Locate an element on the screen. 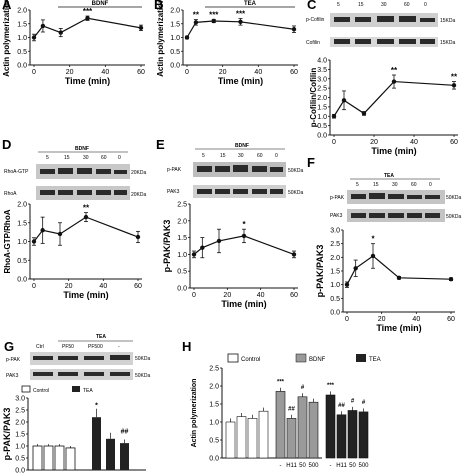 The height and width of the screenshot is (474, 474). blot-G-kda-2: 50KDa is located at coordinates (143, 376).